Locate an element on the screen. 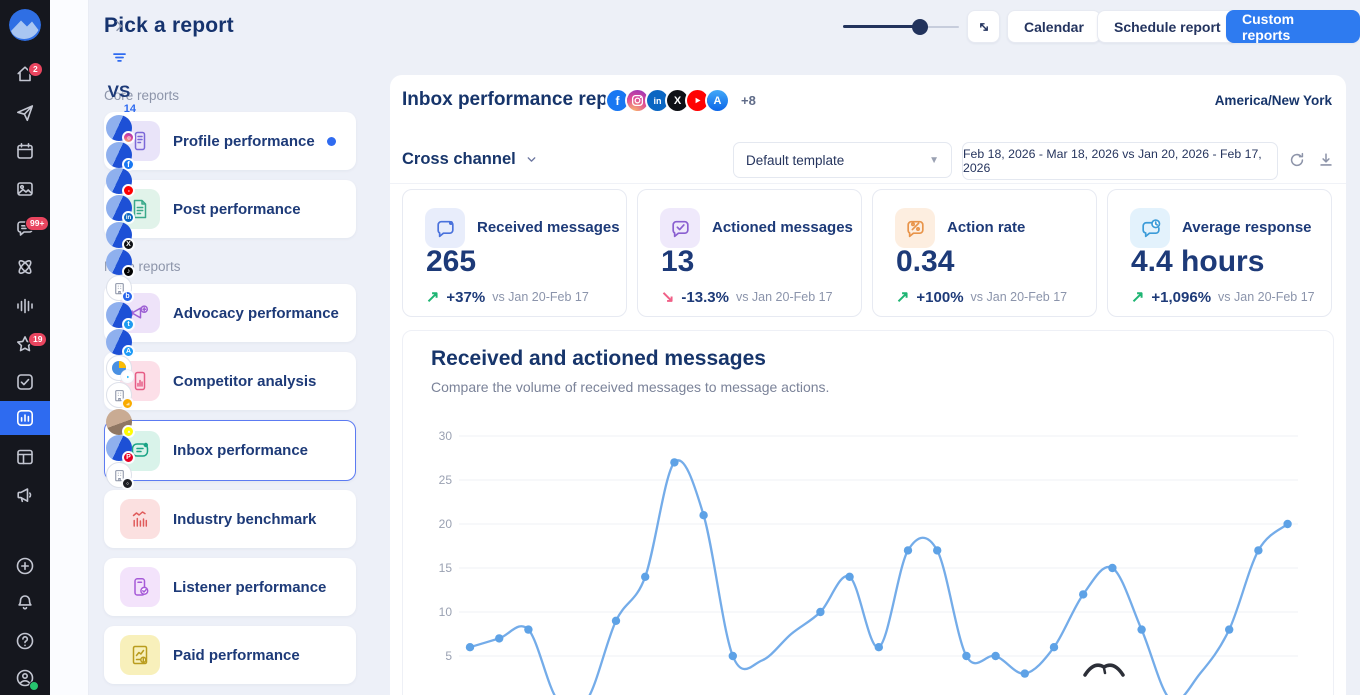 This screenshot has width=1360, height=695. profile-avatar-tiktok: ♪ is located at coordinates (120, 263).